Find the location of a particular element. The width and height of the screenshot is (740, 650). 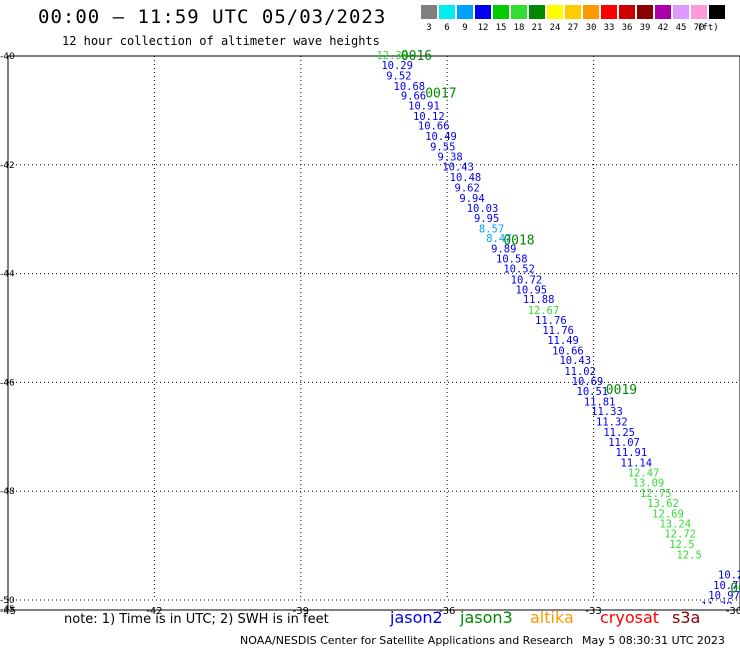

map-title: 00:00 – 11:59 UTC 05/03/2023 is located at coordinates (212, 17).